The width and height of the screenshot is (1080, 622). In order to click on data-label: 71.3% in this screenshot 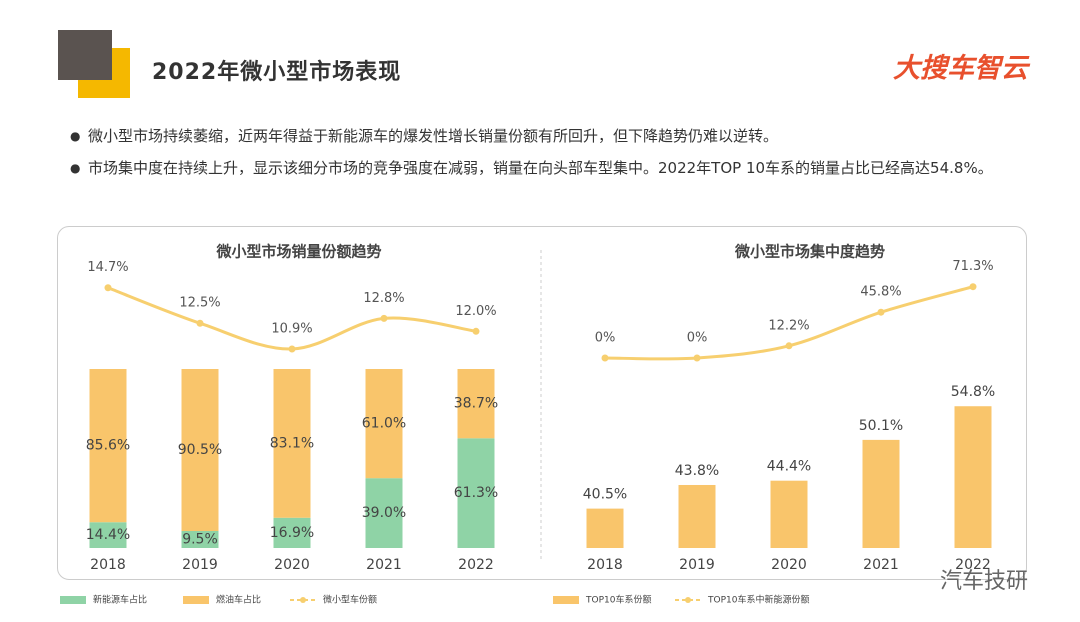, I will do `click(972, 266)`.